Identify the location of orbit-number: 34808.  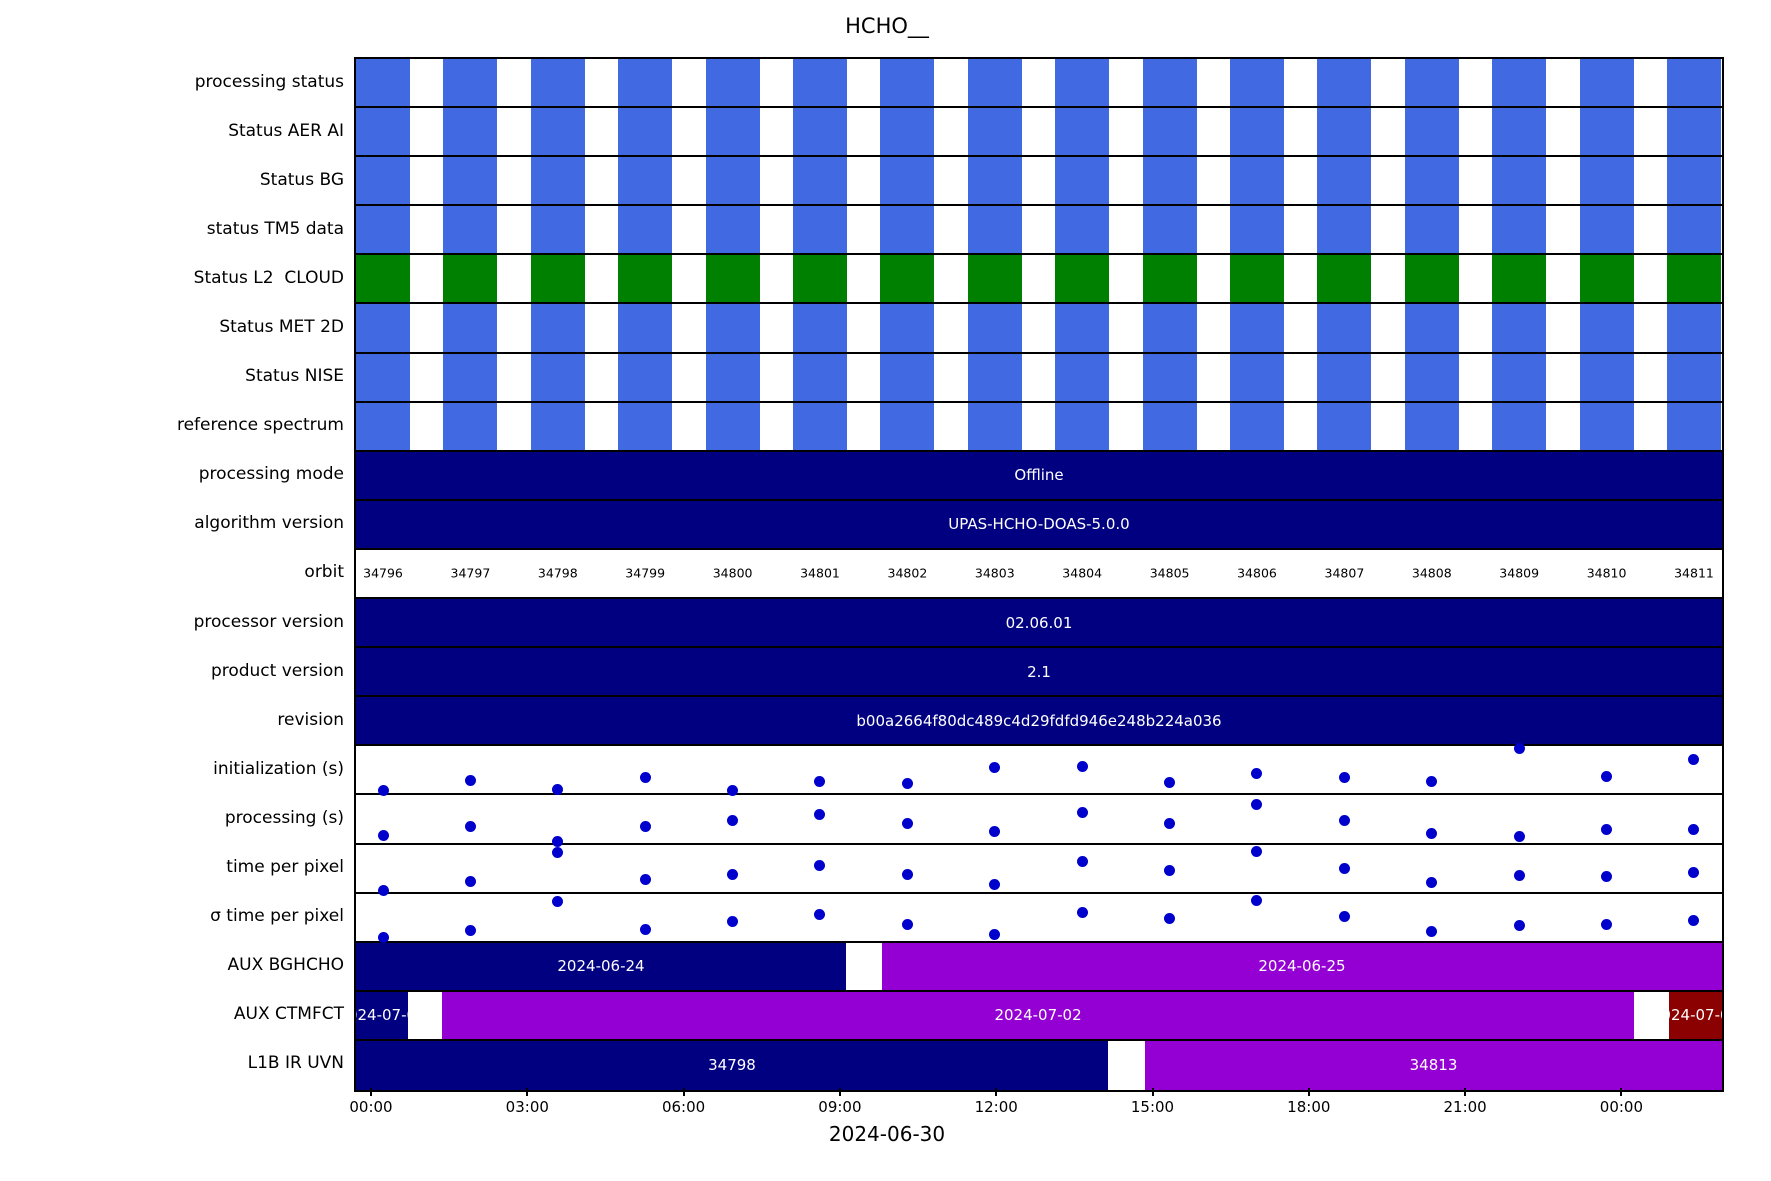
(1431, 573).